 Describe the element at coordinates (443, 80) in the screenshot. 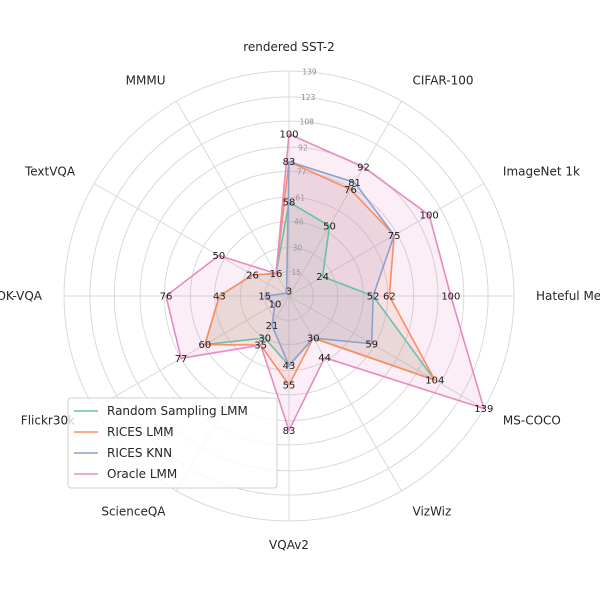

I see `axis-label-1: CIFAR-100` at that location.